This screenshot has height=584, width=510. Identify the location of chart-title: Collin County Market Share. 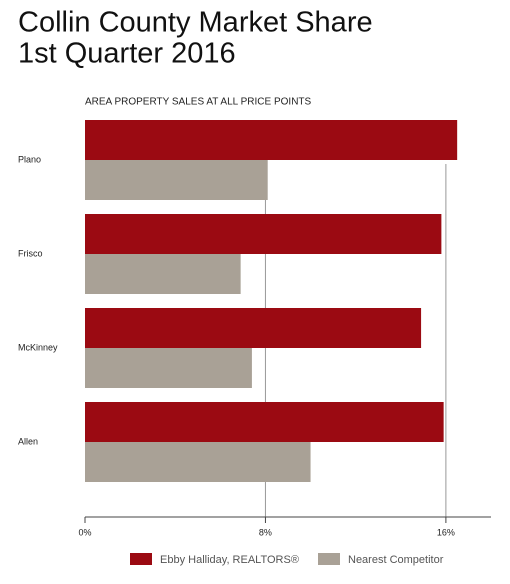
(195, 23).